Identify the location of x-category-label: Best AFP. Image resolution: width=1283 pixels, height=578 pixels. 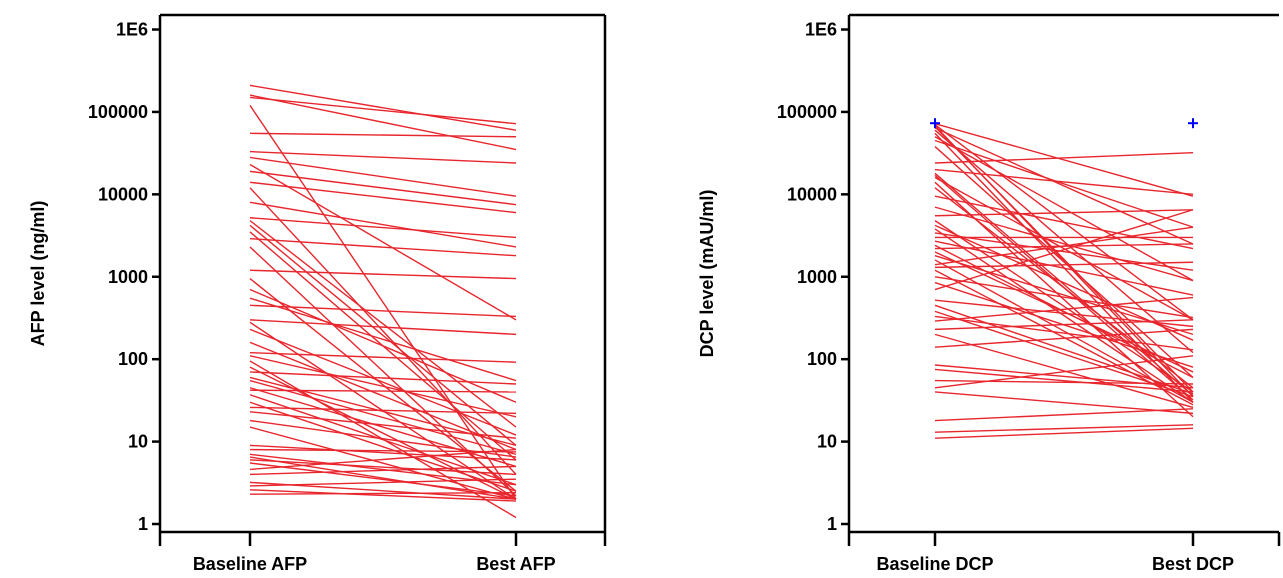
(515, 564).